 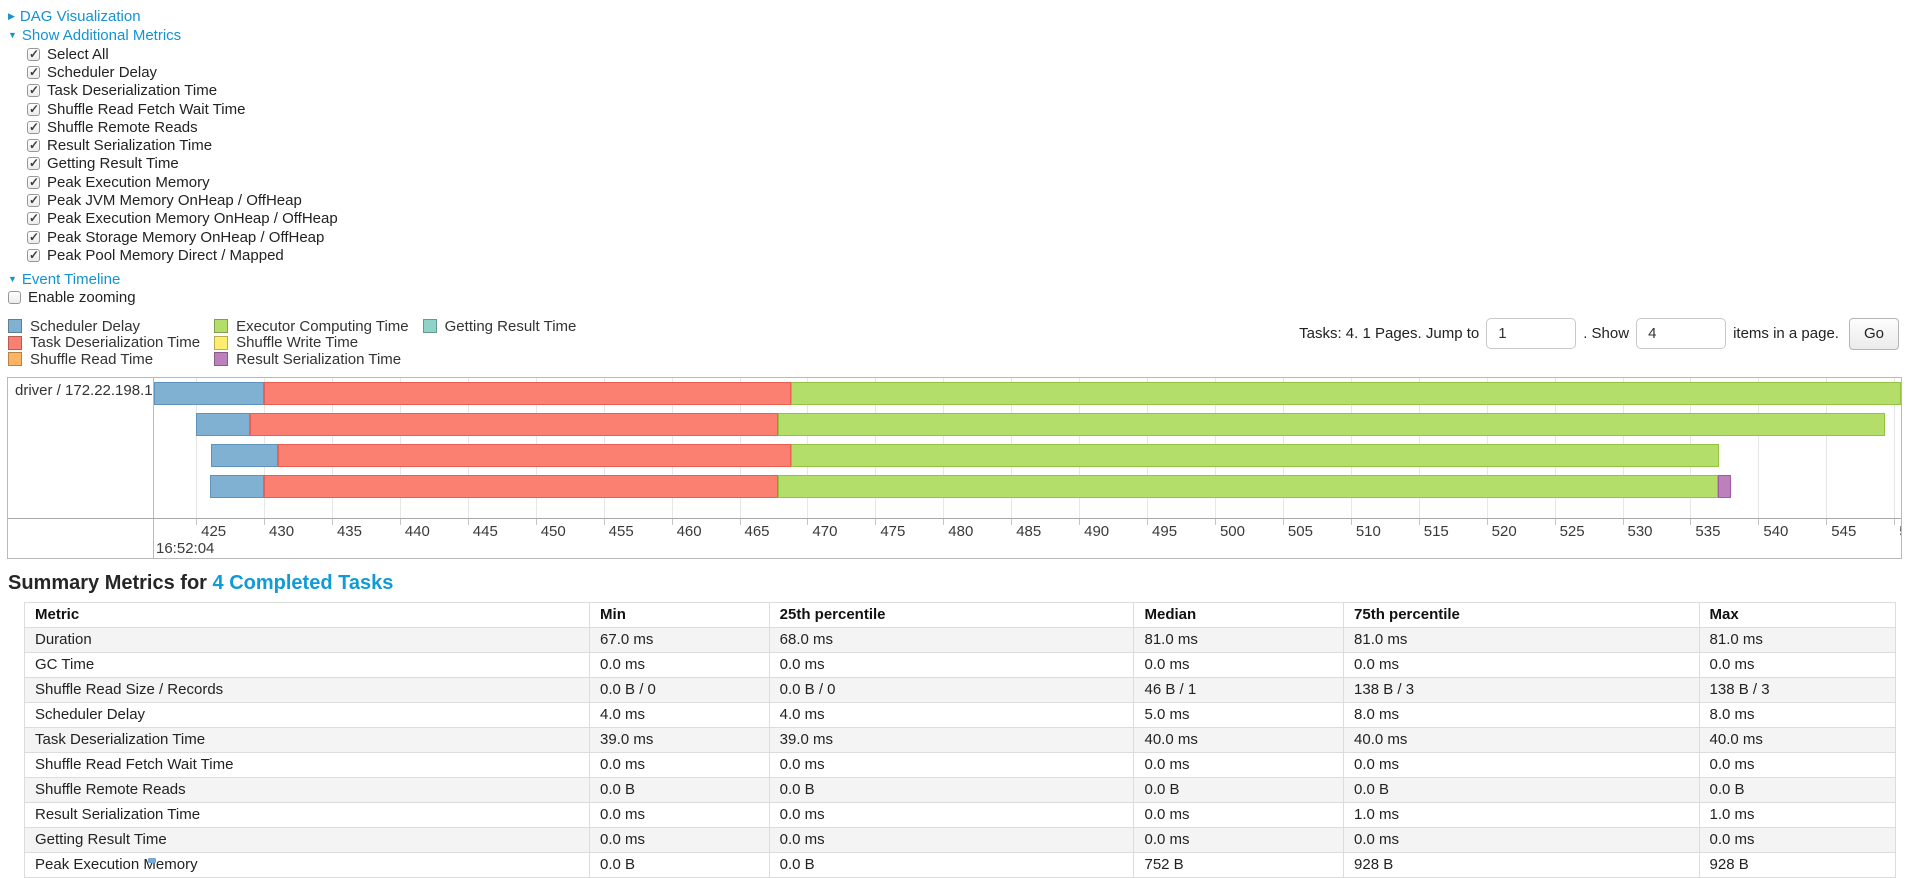 I want to click on metric-checkbox-row: Peak Storage Memory OnHeap / OffHeap, so click(x=963, y=237).